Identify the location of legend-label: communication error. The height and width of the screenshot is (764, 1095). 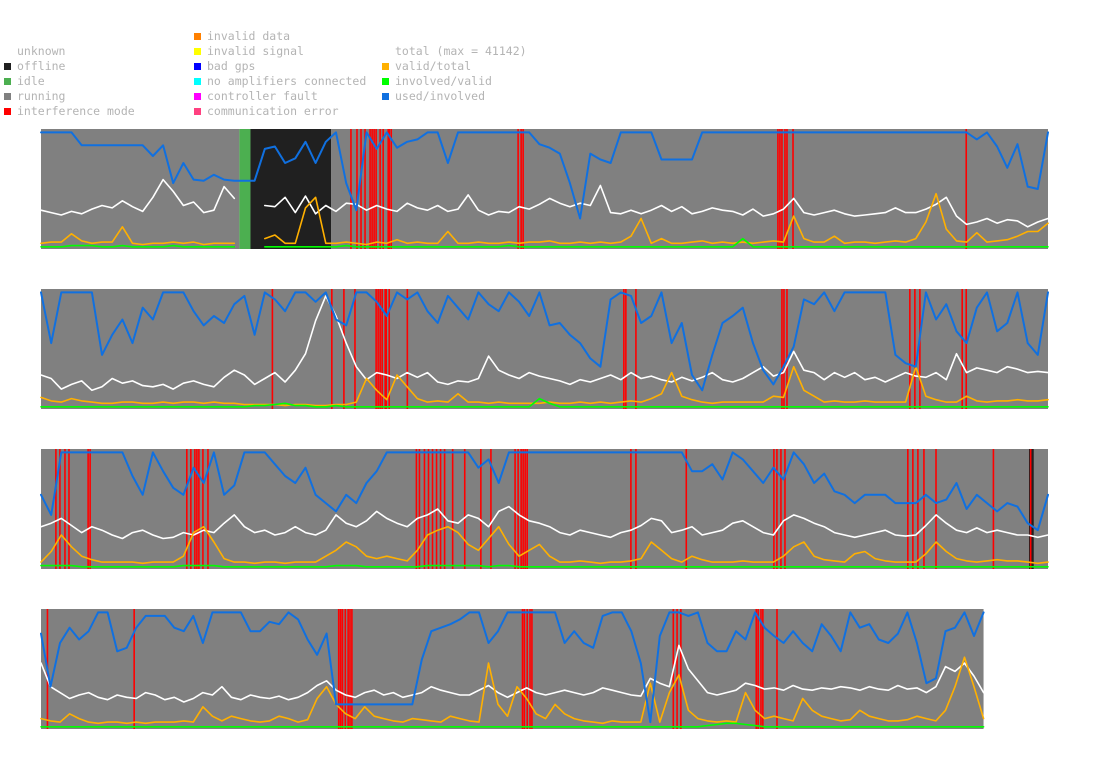
(273, 111).